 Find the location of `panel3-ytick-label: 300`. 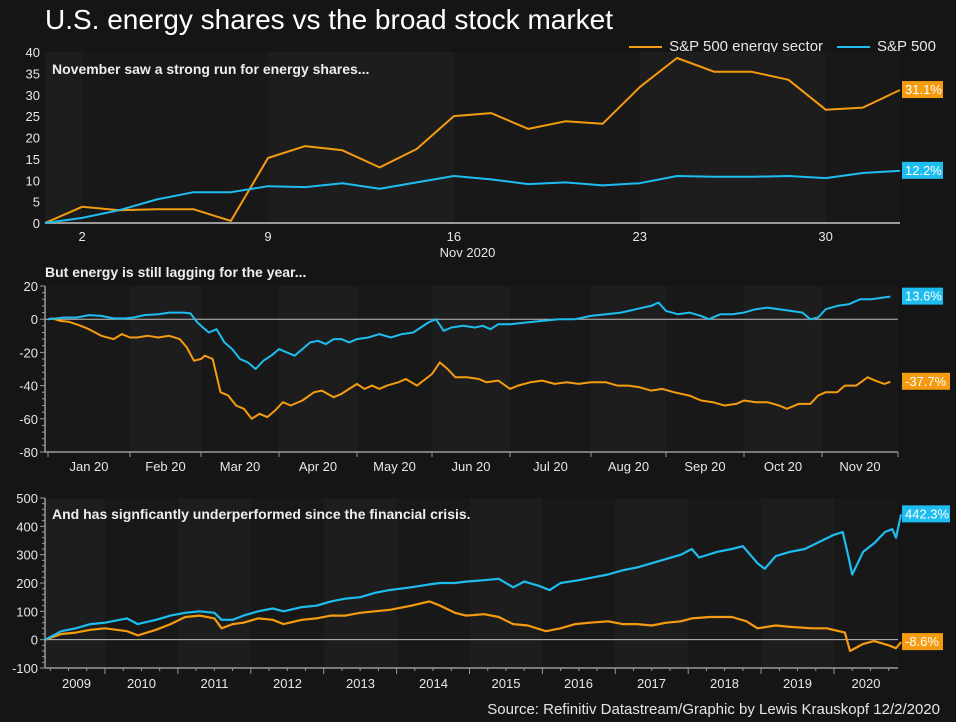

panel3-ytick-label: 300 is located at coordinates (27, 555).